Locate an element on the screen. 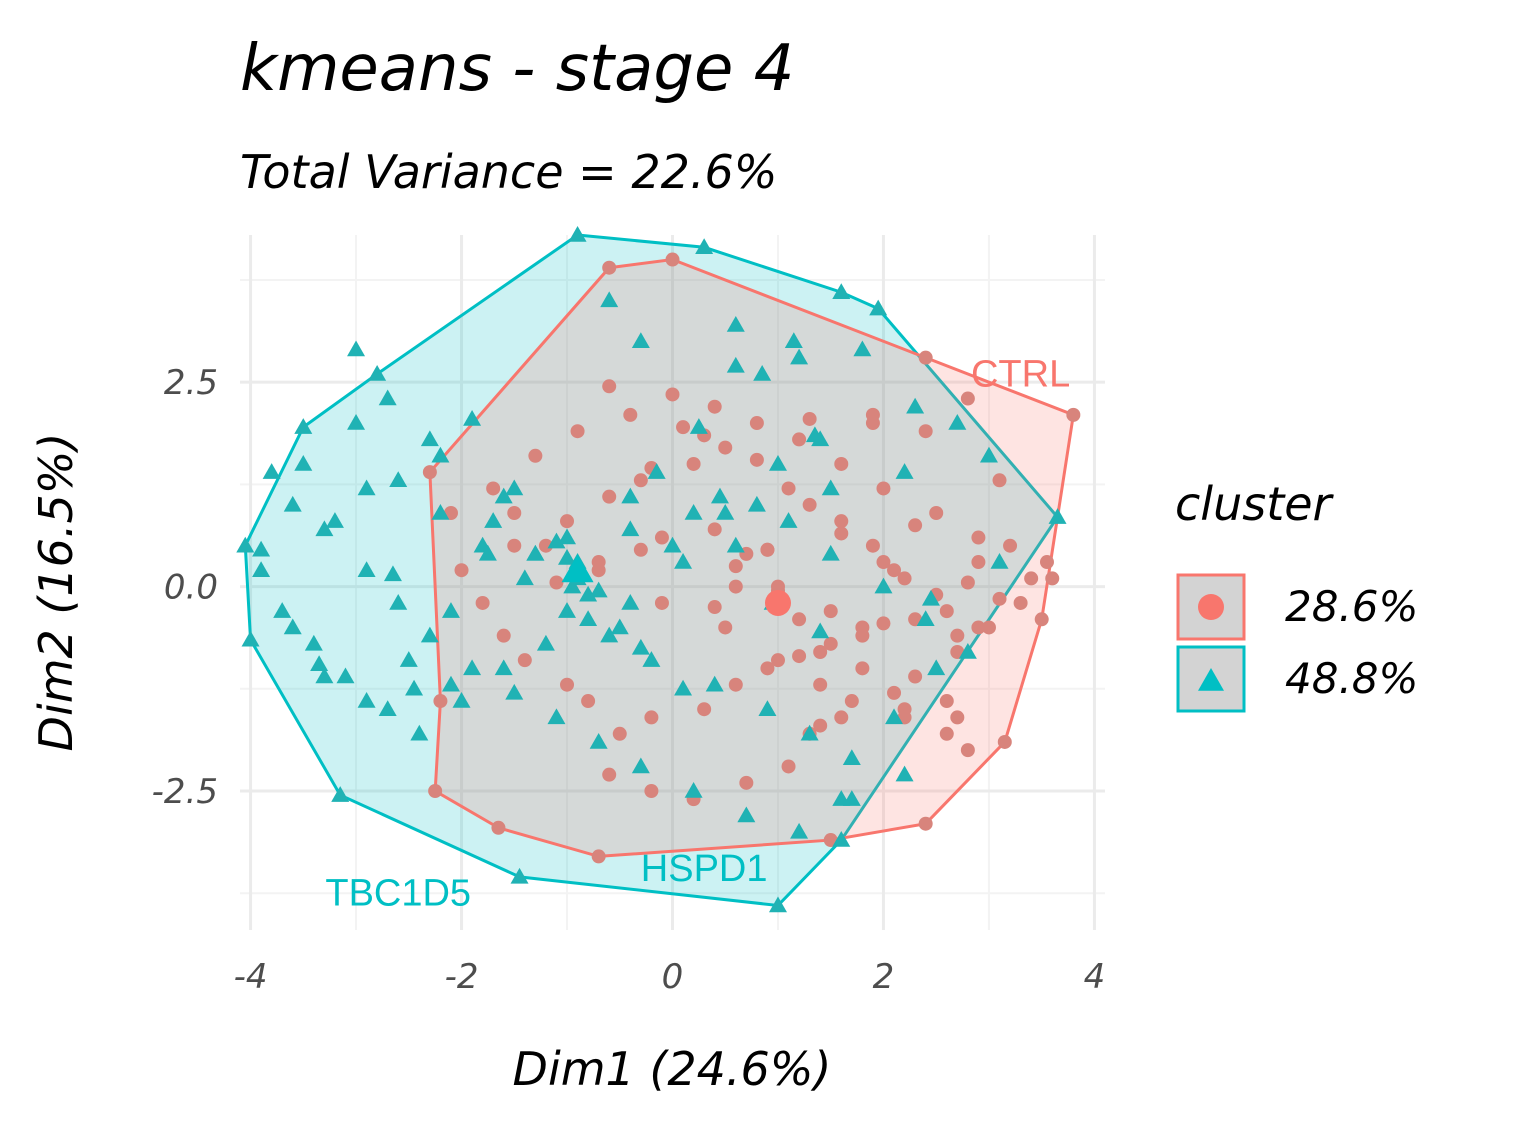 The height and width of the screenshot is (1128, 1528). annotation-ctrl: CTRL is located at coordinates (1020, 374).